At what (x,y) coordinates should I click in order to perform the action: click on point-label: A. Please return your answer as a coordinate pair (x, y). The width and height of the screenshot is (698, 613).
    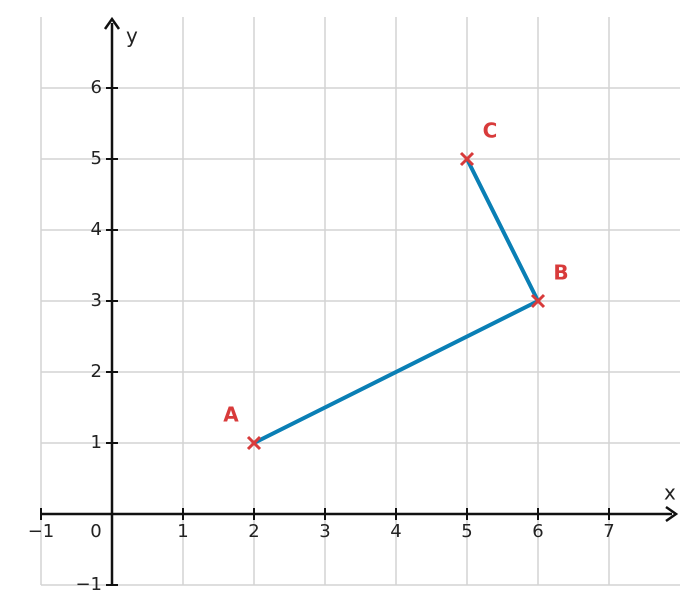
    Looking at the image, I should click on (231, 415).